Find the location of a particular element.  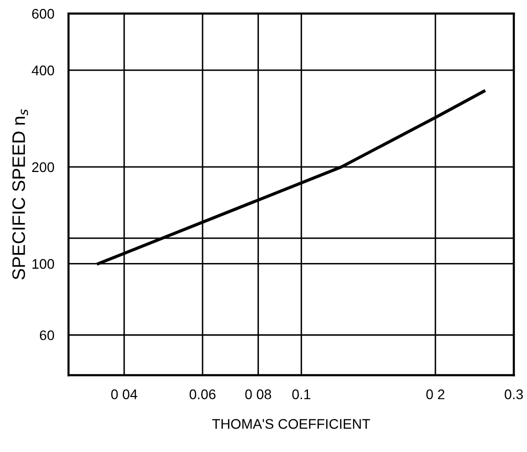

x-tick-label: 0 2 is located at coordinates (435, 394).